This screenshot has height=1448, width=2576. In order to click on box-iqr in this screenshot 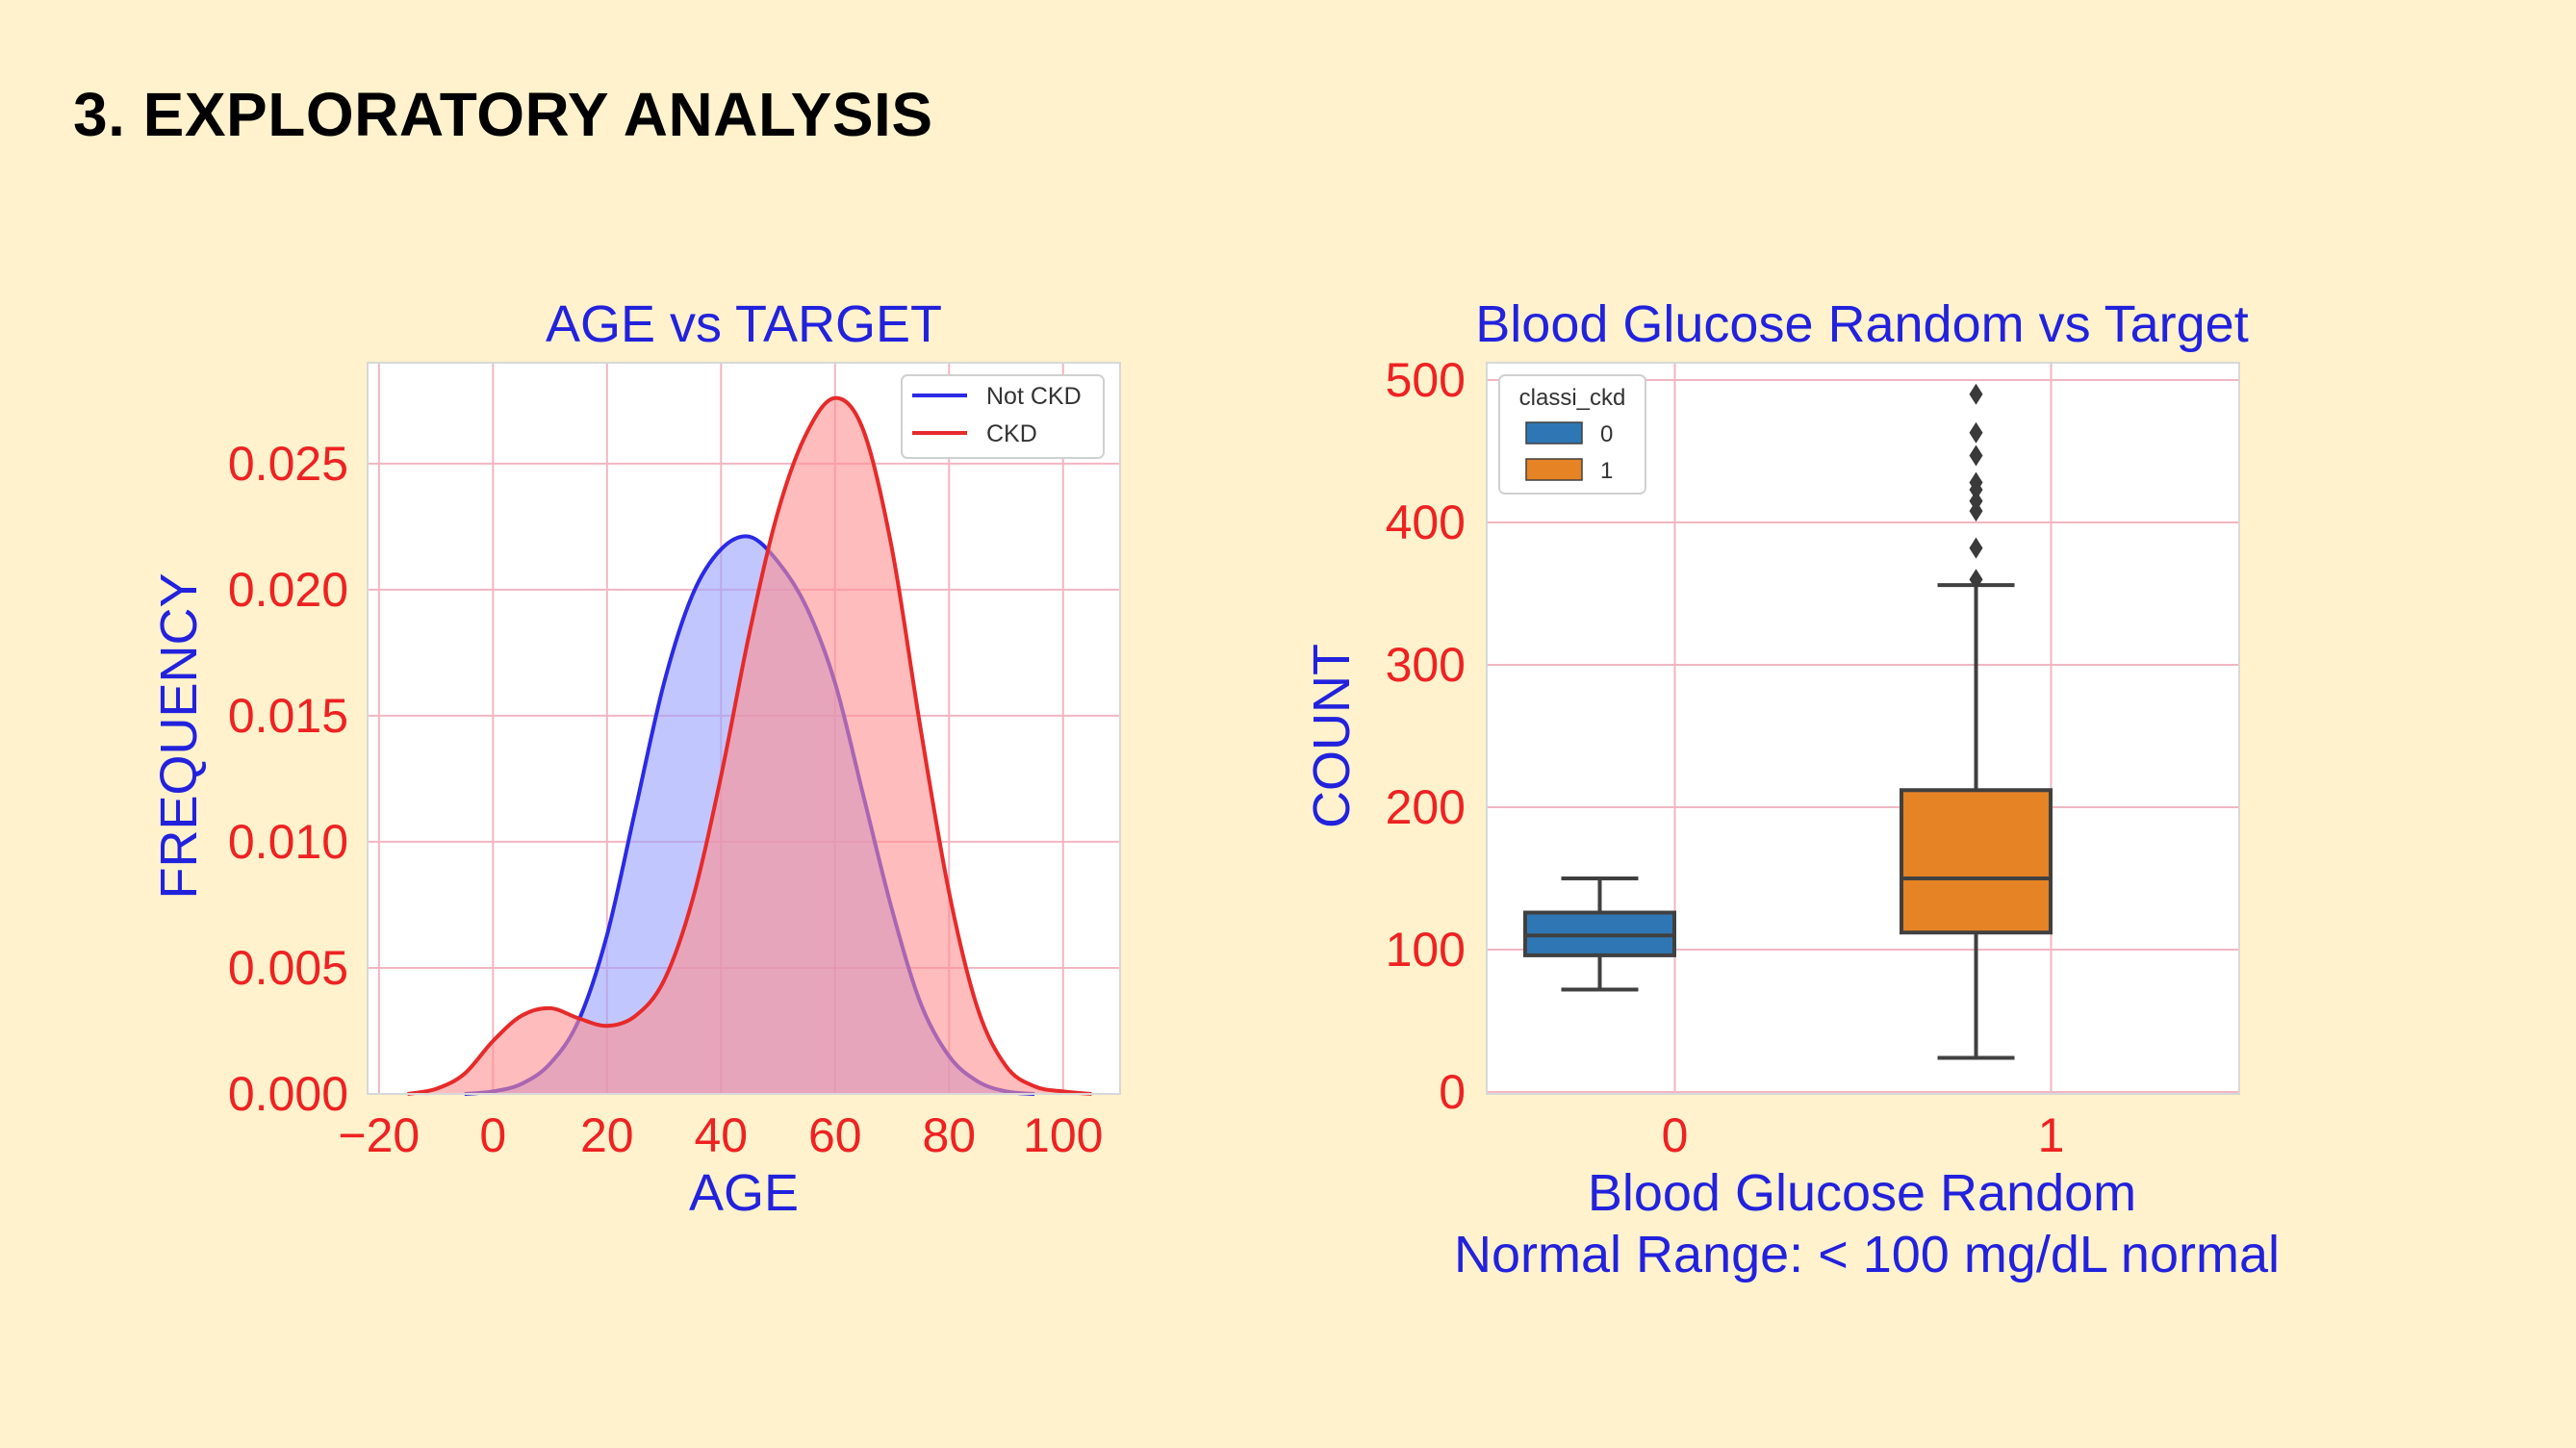, I will do `click(1976, 861)`.